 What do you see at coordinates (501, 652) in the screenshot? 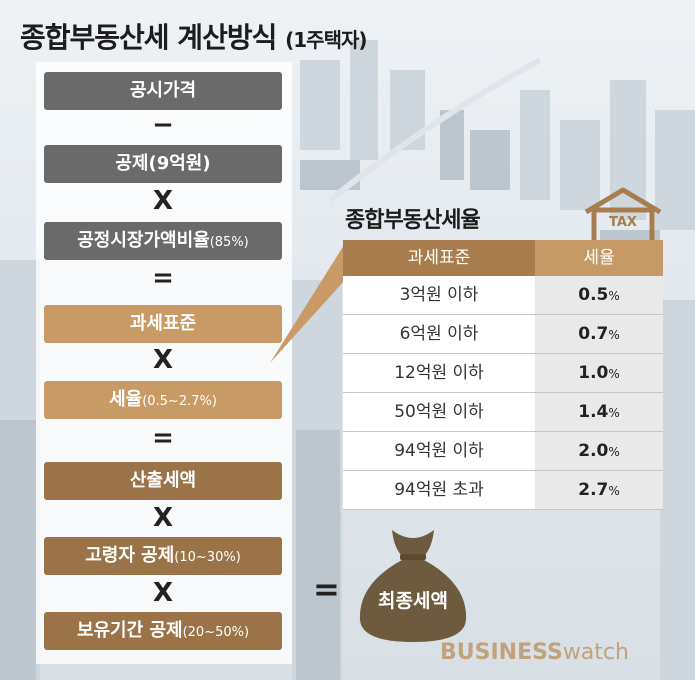
I see `logo-business: BUSINESS` at bounding box center [501, 652].